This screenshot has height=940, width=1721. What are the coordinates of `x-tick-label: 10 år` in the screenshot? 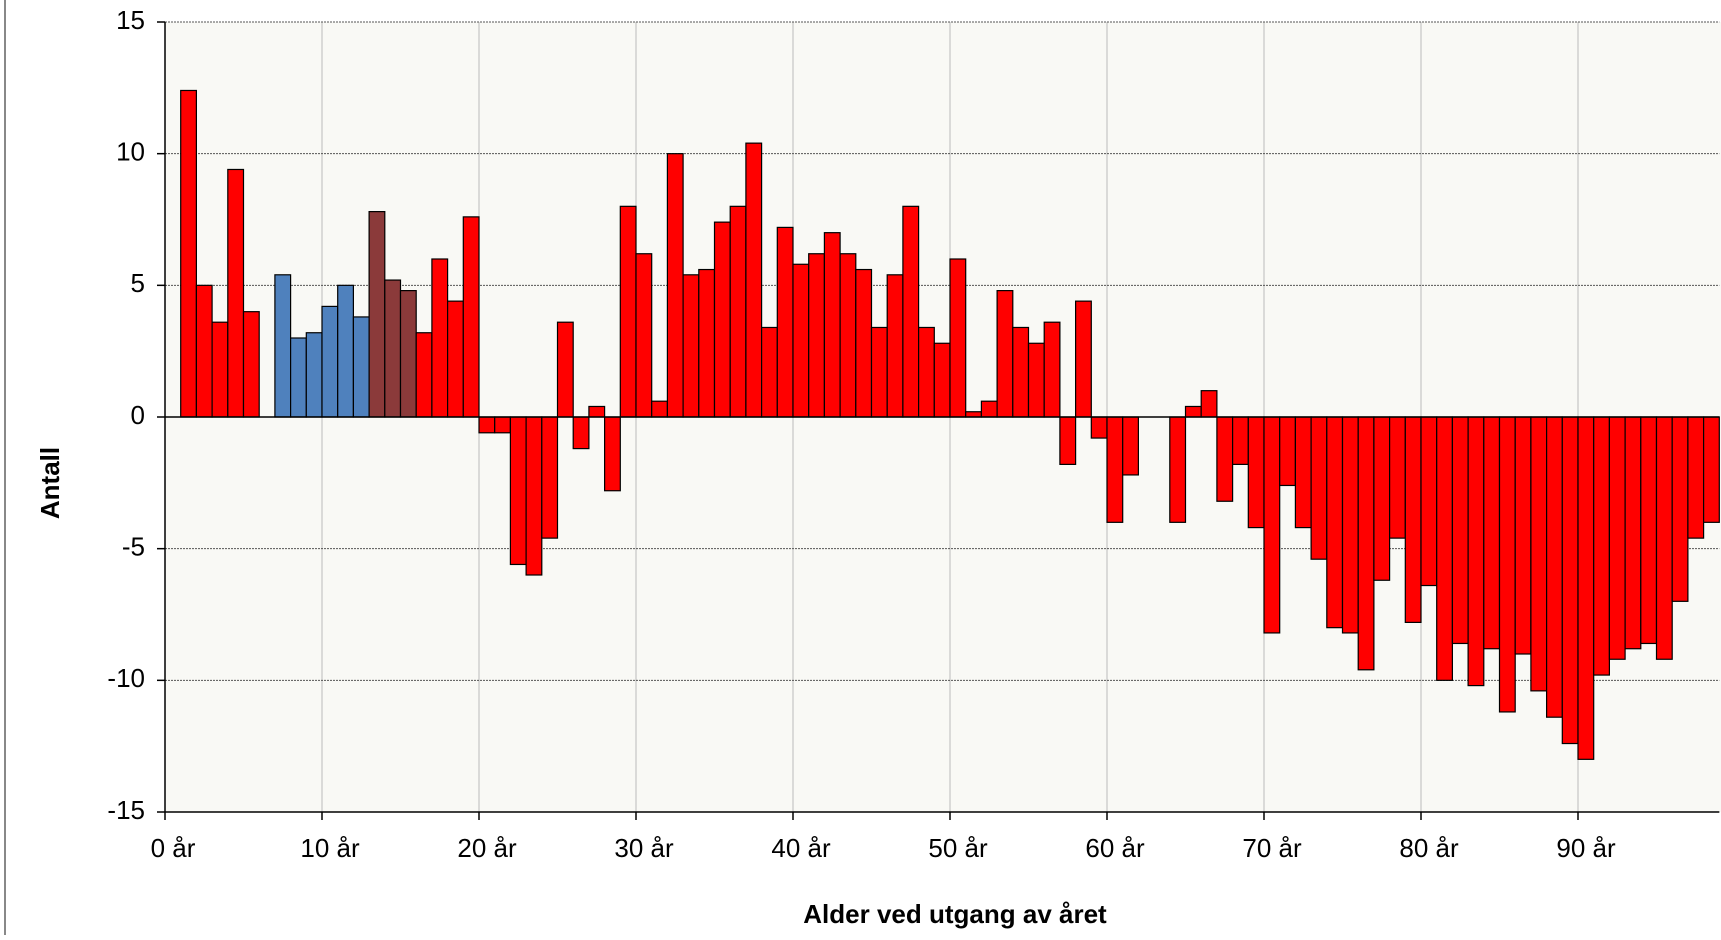 It's located at (330, 848).